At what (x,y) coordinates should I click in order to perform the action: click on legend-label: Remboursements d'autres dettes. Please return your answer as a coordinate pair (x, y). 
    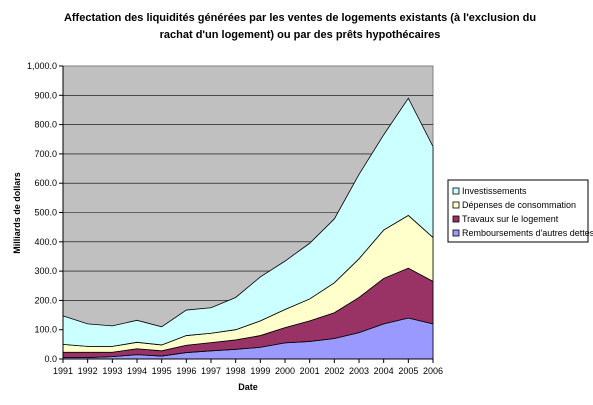
    Looking at the image, I should click on (527, 233).